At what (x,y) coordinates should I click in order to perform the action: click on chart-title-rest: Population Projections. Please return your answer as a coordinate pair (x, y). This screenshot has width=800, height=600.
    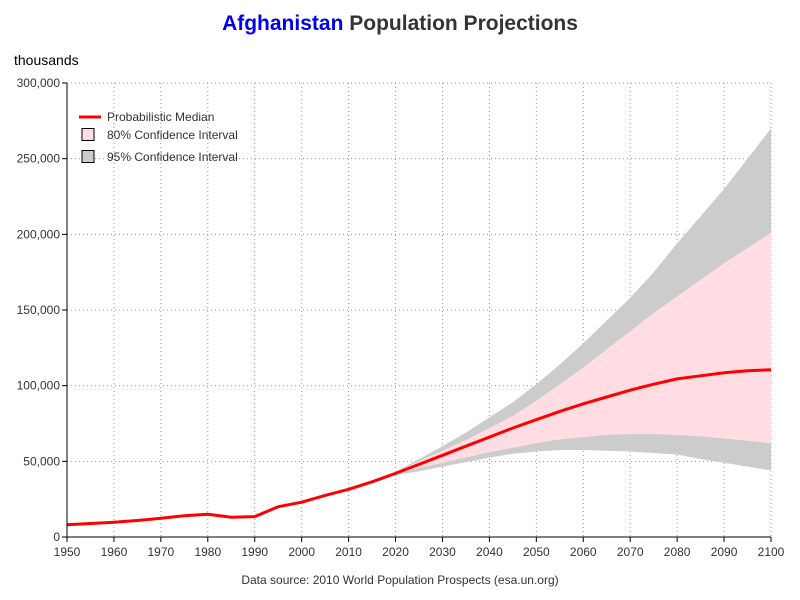
    Looking at the image, I should click on (460, 23).